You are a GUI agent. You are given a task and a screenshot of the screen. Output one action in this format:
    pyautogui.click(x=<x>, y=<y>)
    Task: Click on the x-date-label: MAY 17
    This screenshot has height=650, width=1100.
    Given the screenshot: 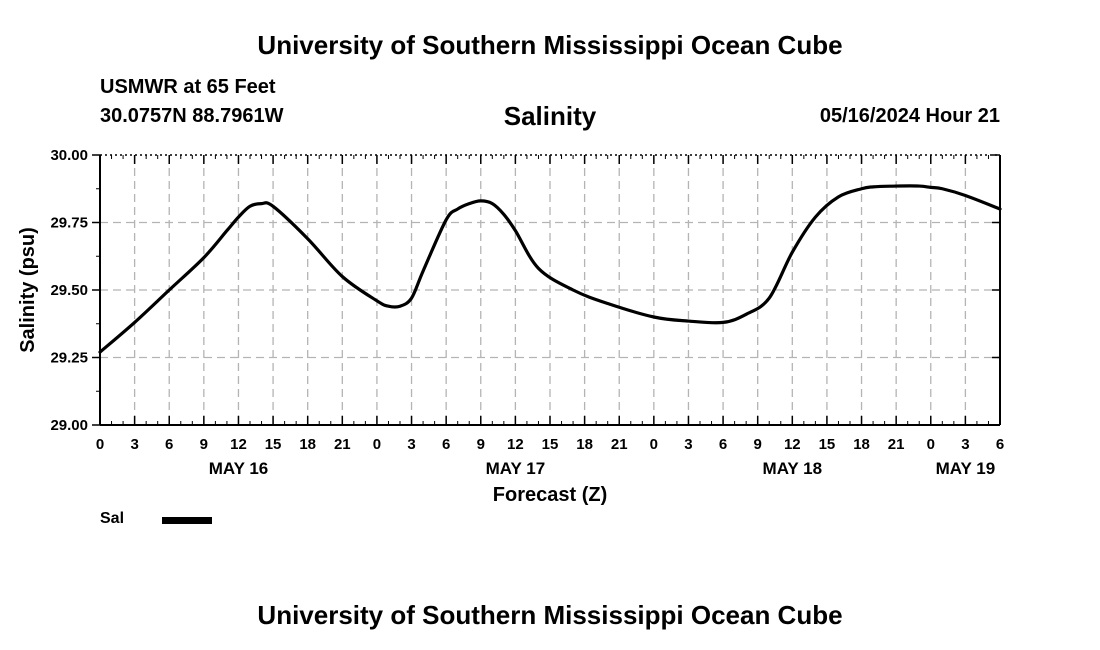 What is the action you would take?
    pyautogui.click(x=516, y=468)
    